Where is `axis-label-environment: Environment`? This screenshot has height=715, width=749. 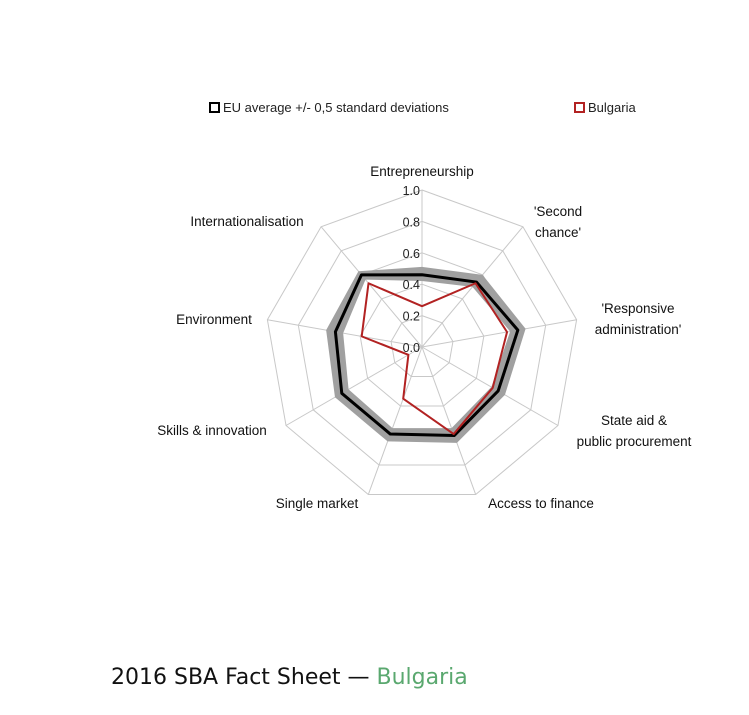
axis-label-environment: Environment is located at coordinates (214, 319).